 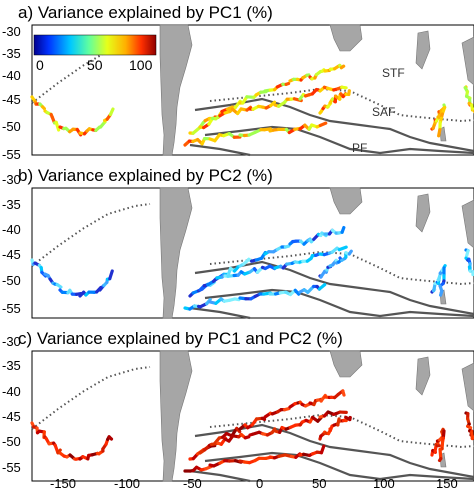 I want to click on x-tick: 50, so click(x=319, y=483).